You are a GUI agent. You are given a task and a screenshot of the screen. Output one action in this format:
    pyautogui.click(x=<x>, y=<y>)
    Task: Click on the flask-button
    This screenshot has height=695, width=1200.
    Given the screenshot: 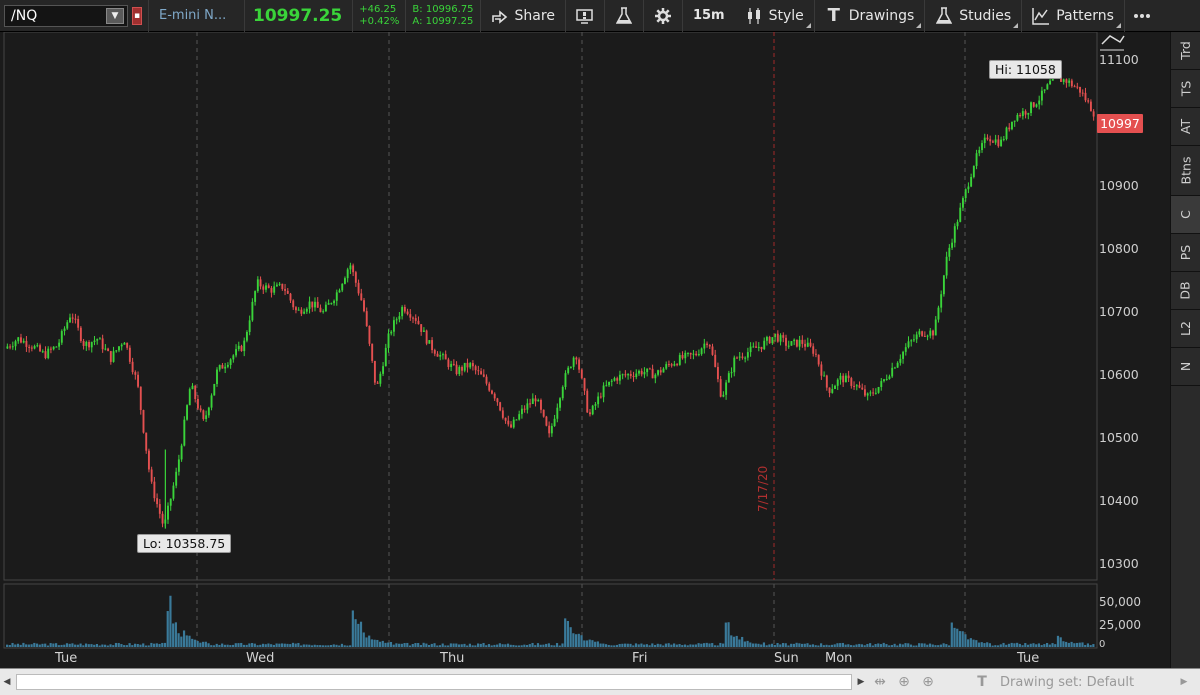 What is the action you would take?
    pyautogui.click(x=624, y=16)
    